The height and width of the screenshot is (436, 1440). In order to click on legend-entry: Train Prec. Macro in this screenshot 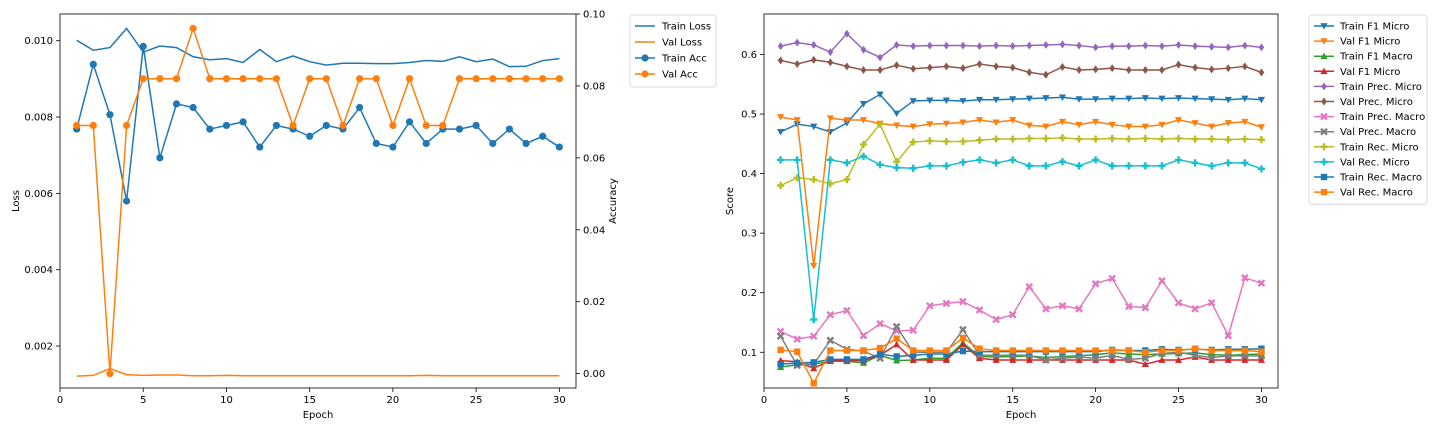, I will do `click(1382, 117)`.